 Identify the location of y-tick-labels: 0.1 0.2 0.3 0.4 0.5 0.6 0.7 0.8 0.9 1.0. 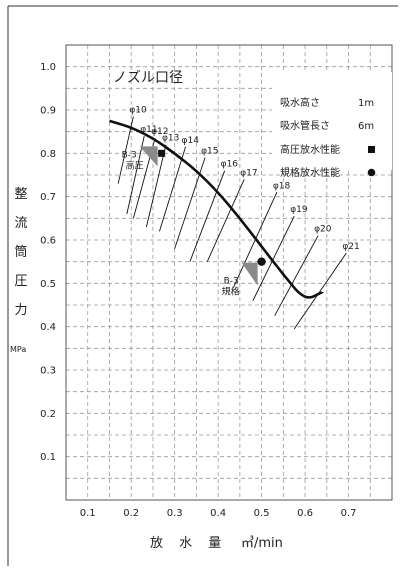
(48, 262).